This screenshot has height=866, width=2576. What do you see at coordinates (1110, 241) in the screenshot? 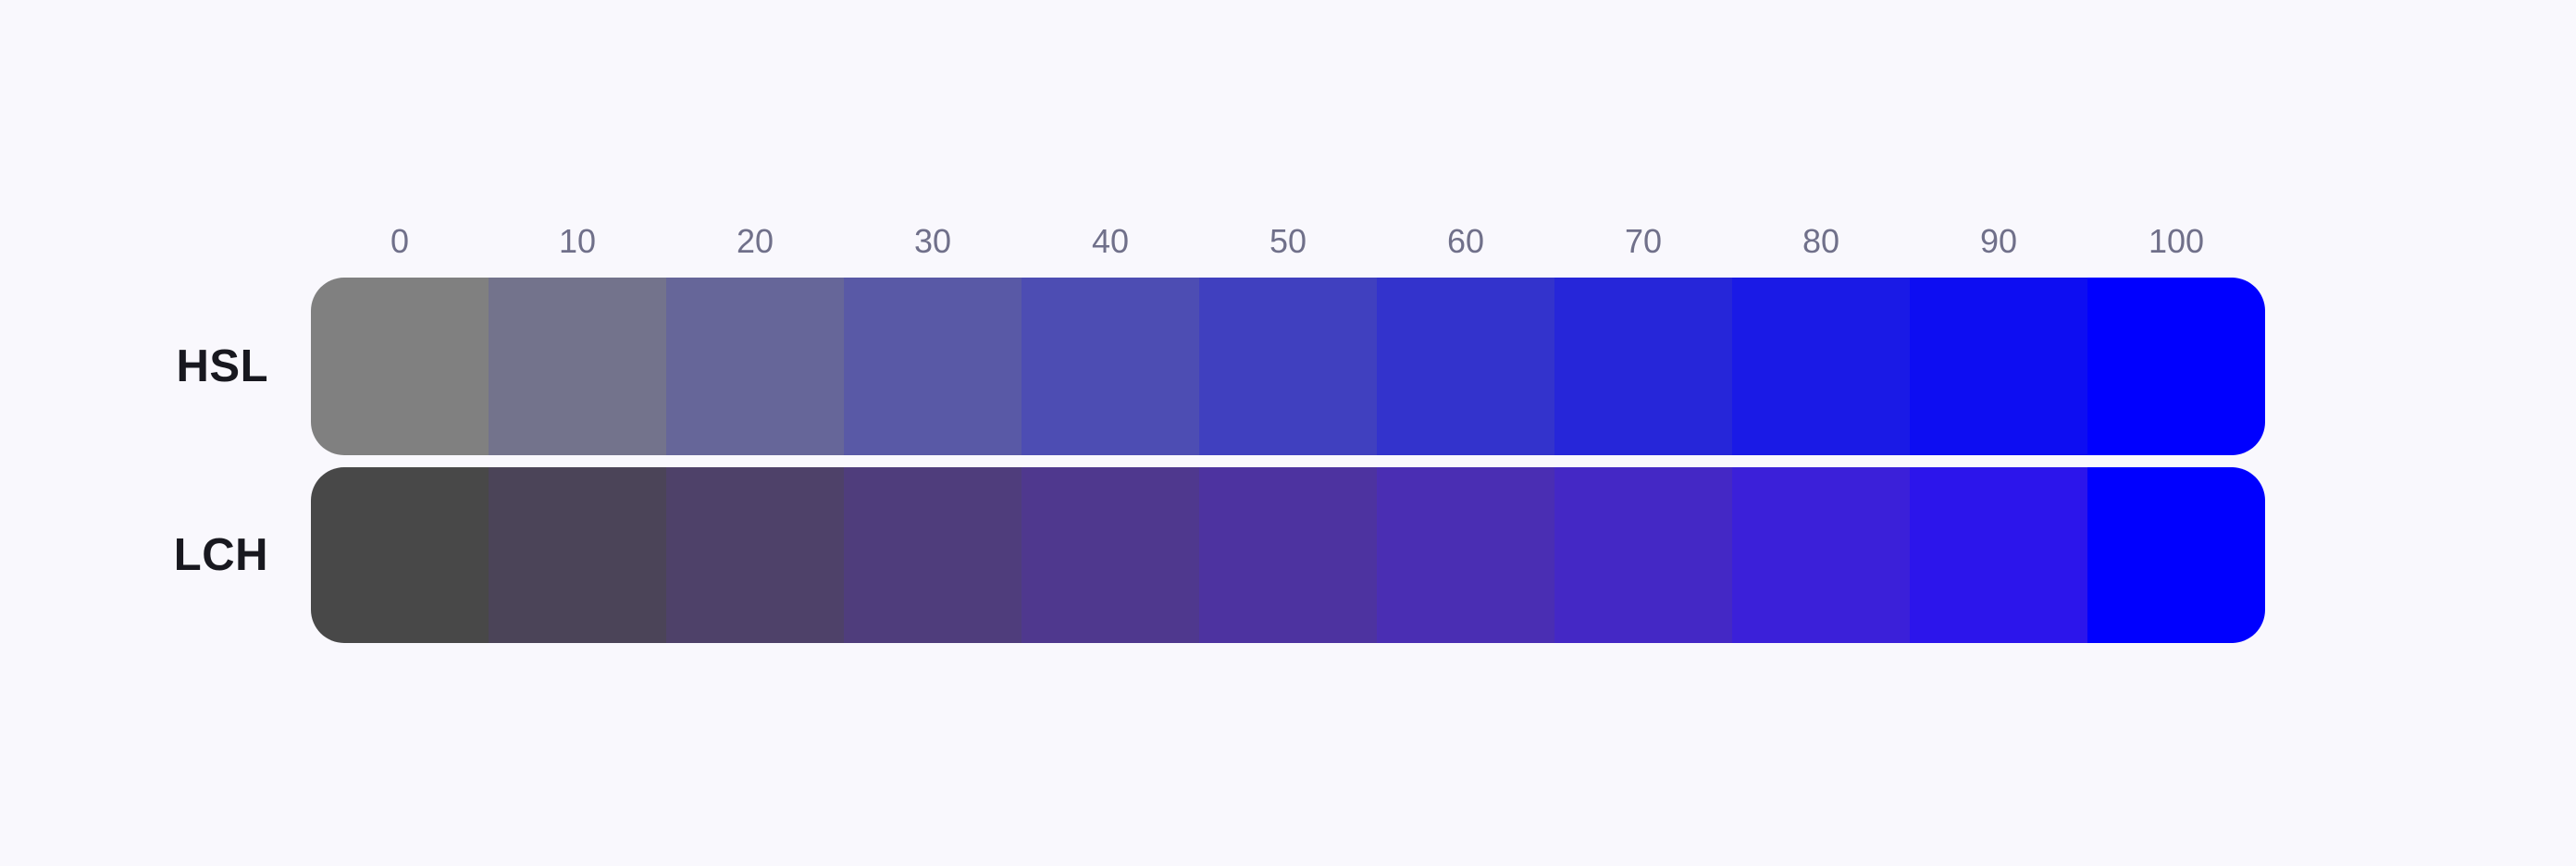
I see `tick-label-40: 40` at bounding box center [1110, 241].